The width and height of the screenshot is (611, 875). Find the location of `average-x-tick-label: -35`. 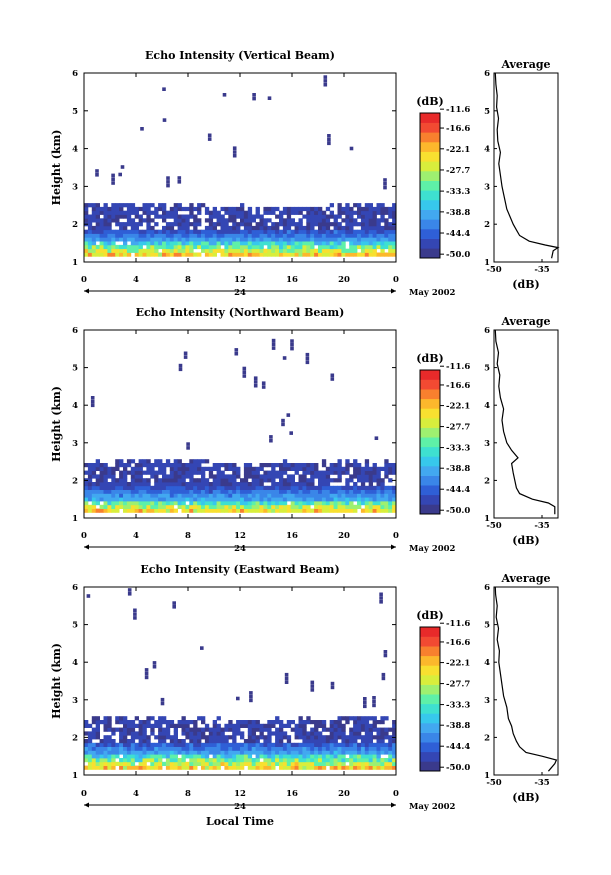

average-x-tick-label: -35 is located at coordinates (541, 783).